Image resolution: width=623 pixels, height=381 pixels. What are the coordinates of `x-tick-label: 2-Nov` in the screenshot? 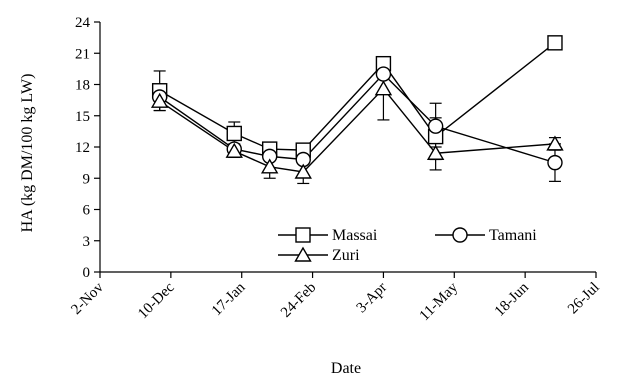 It's located at (87, 298).